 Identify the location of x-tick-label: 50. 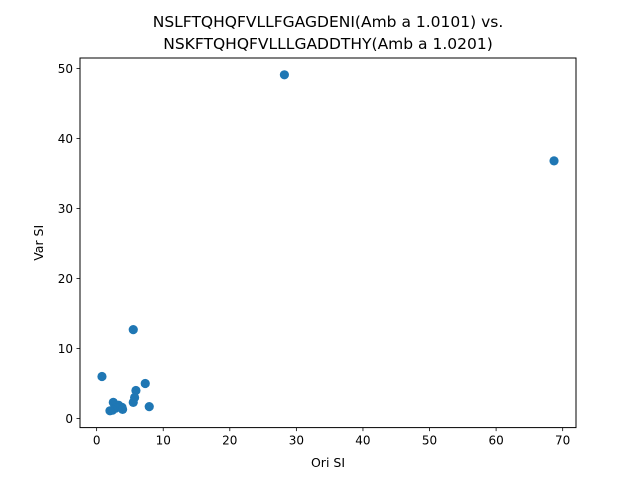
(429, 441).